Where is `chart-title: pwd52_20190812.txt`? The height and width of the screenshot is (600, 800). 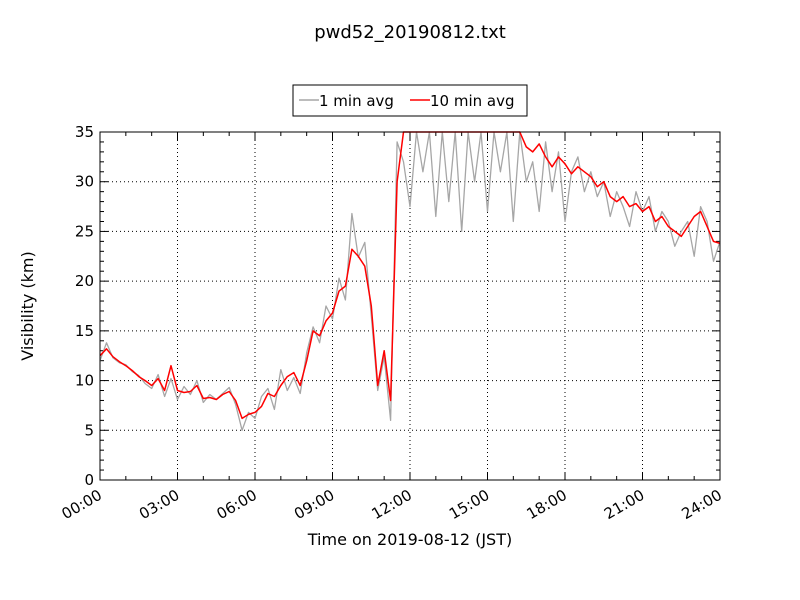
chart-title: pwd52_20190812.txt is located at coordinates (410, 32).